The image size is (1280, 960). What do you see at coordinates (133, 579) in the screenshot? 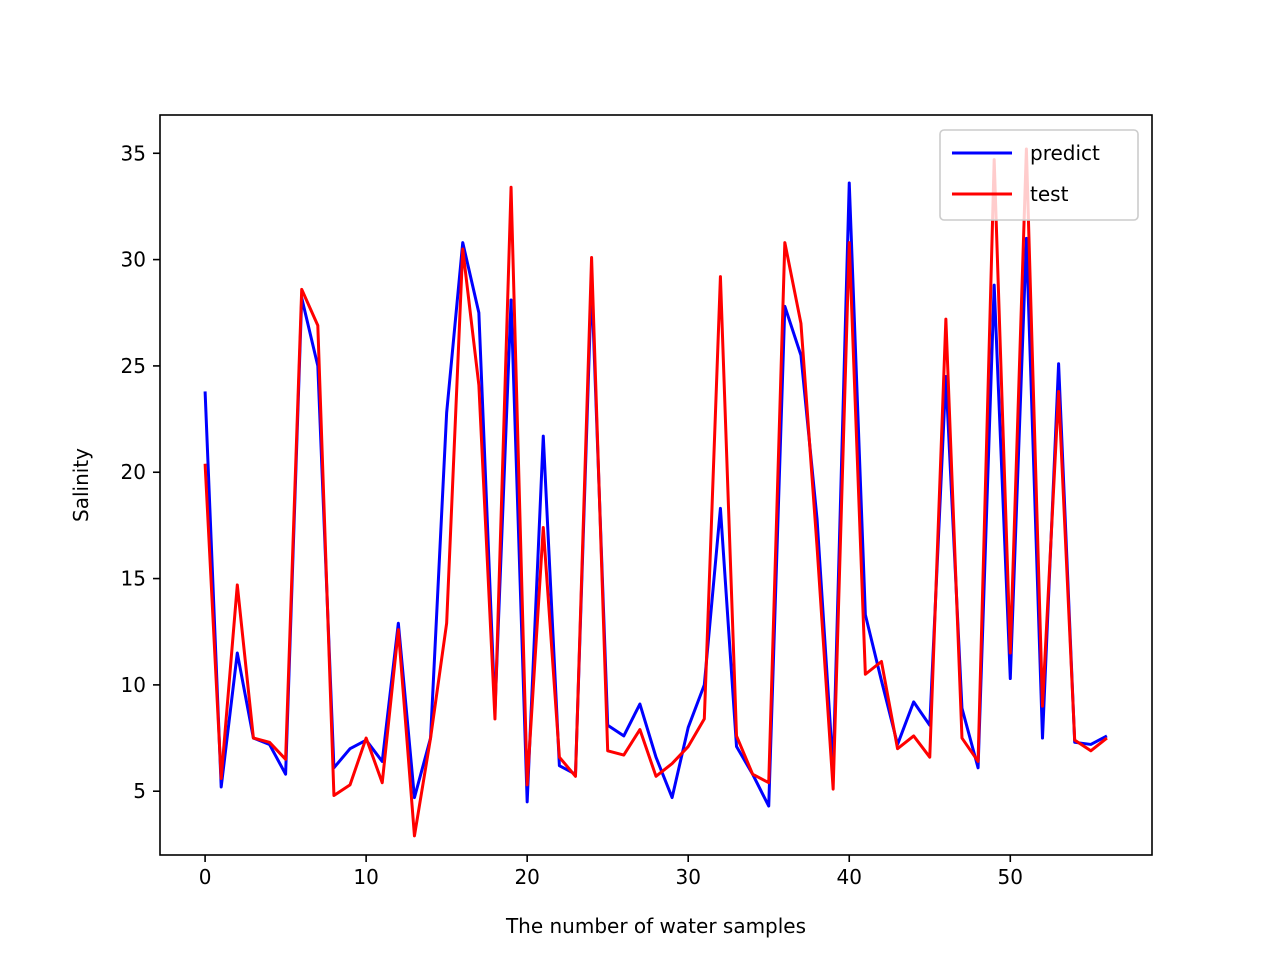
I see `y-tick-label-15: 15` at bounding box center [133, 579].